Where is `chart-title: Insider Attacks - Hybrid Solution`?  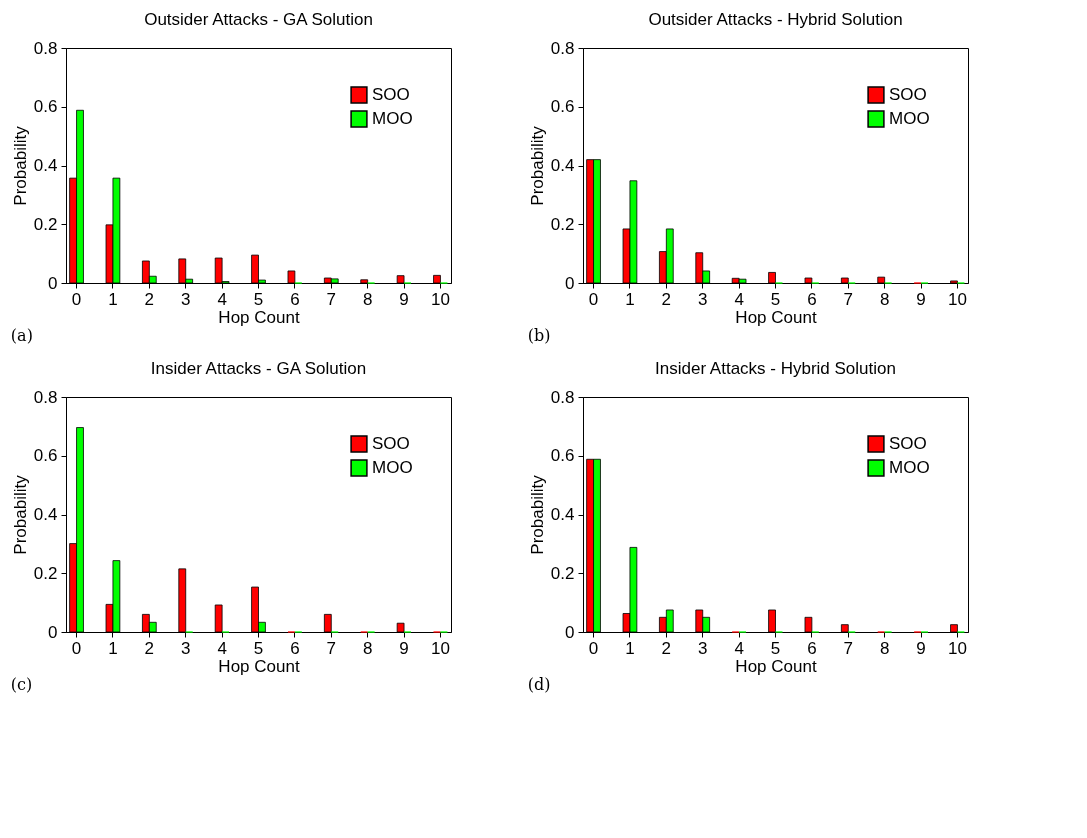 chart-title: Insider Attacks - Hybrid Solution is located at coordinates (775, 368).